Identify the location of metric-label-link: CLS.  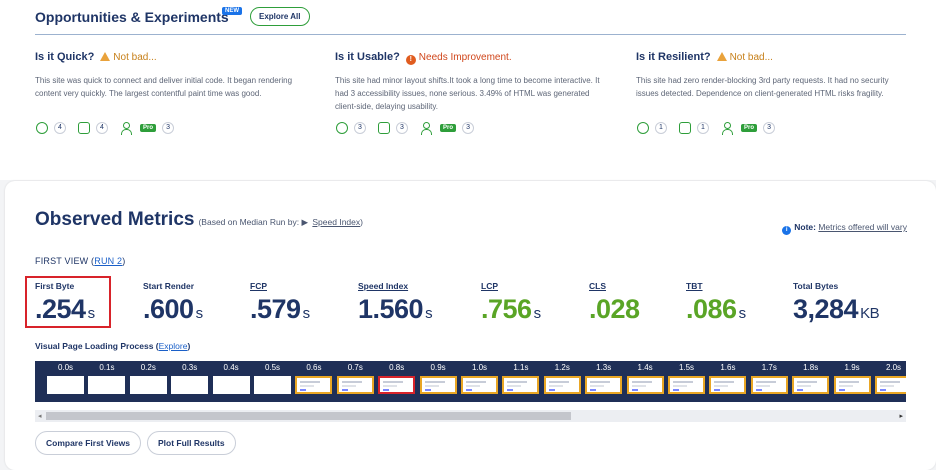
(597, 286).